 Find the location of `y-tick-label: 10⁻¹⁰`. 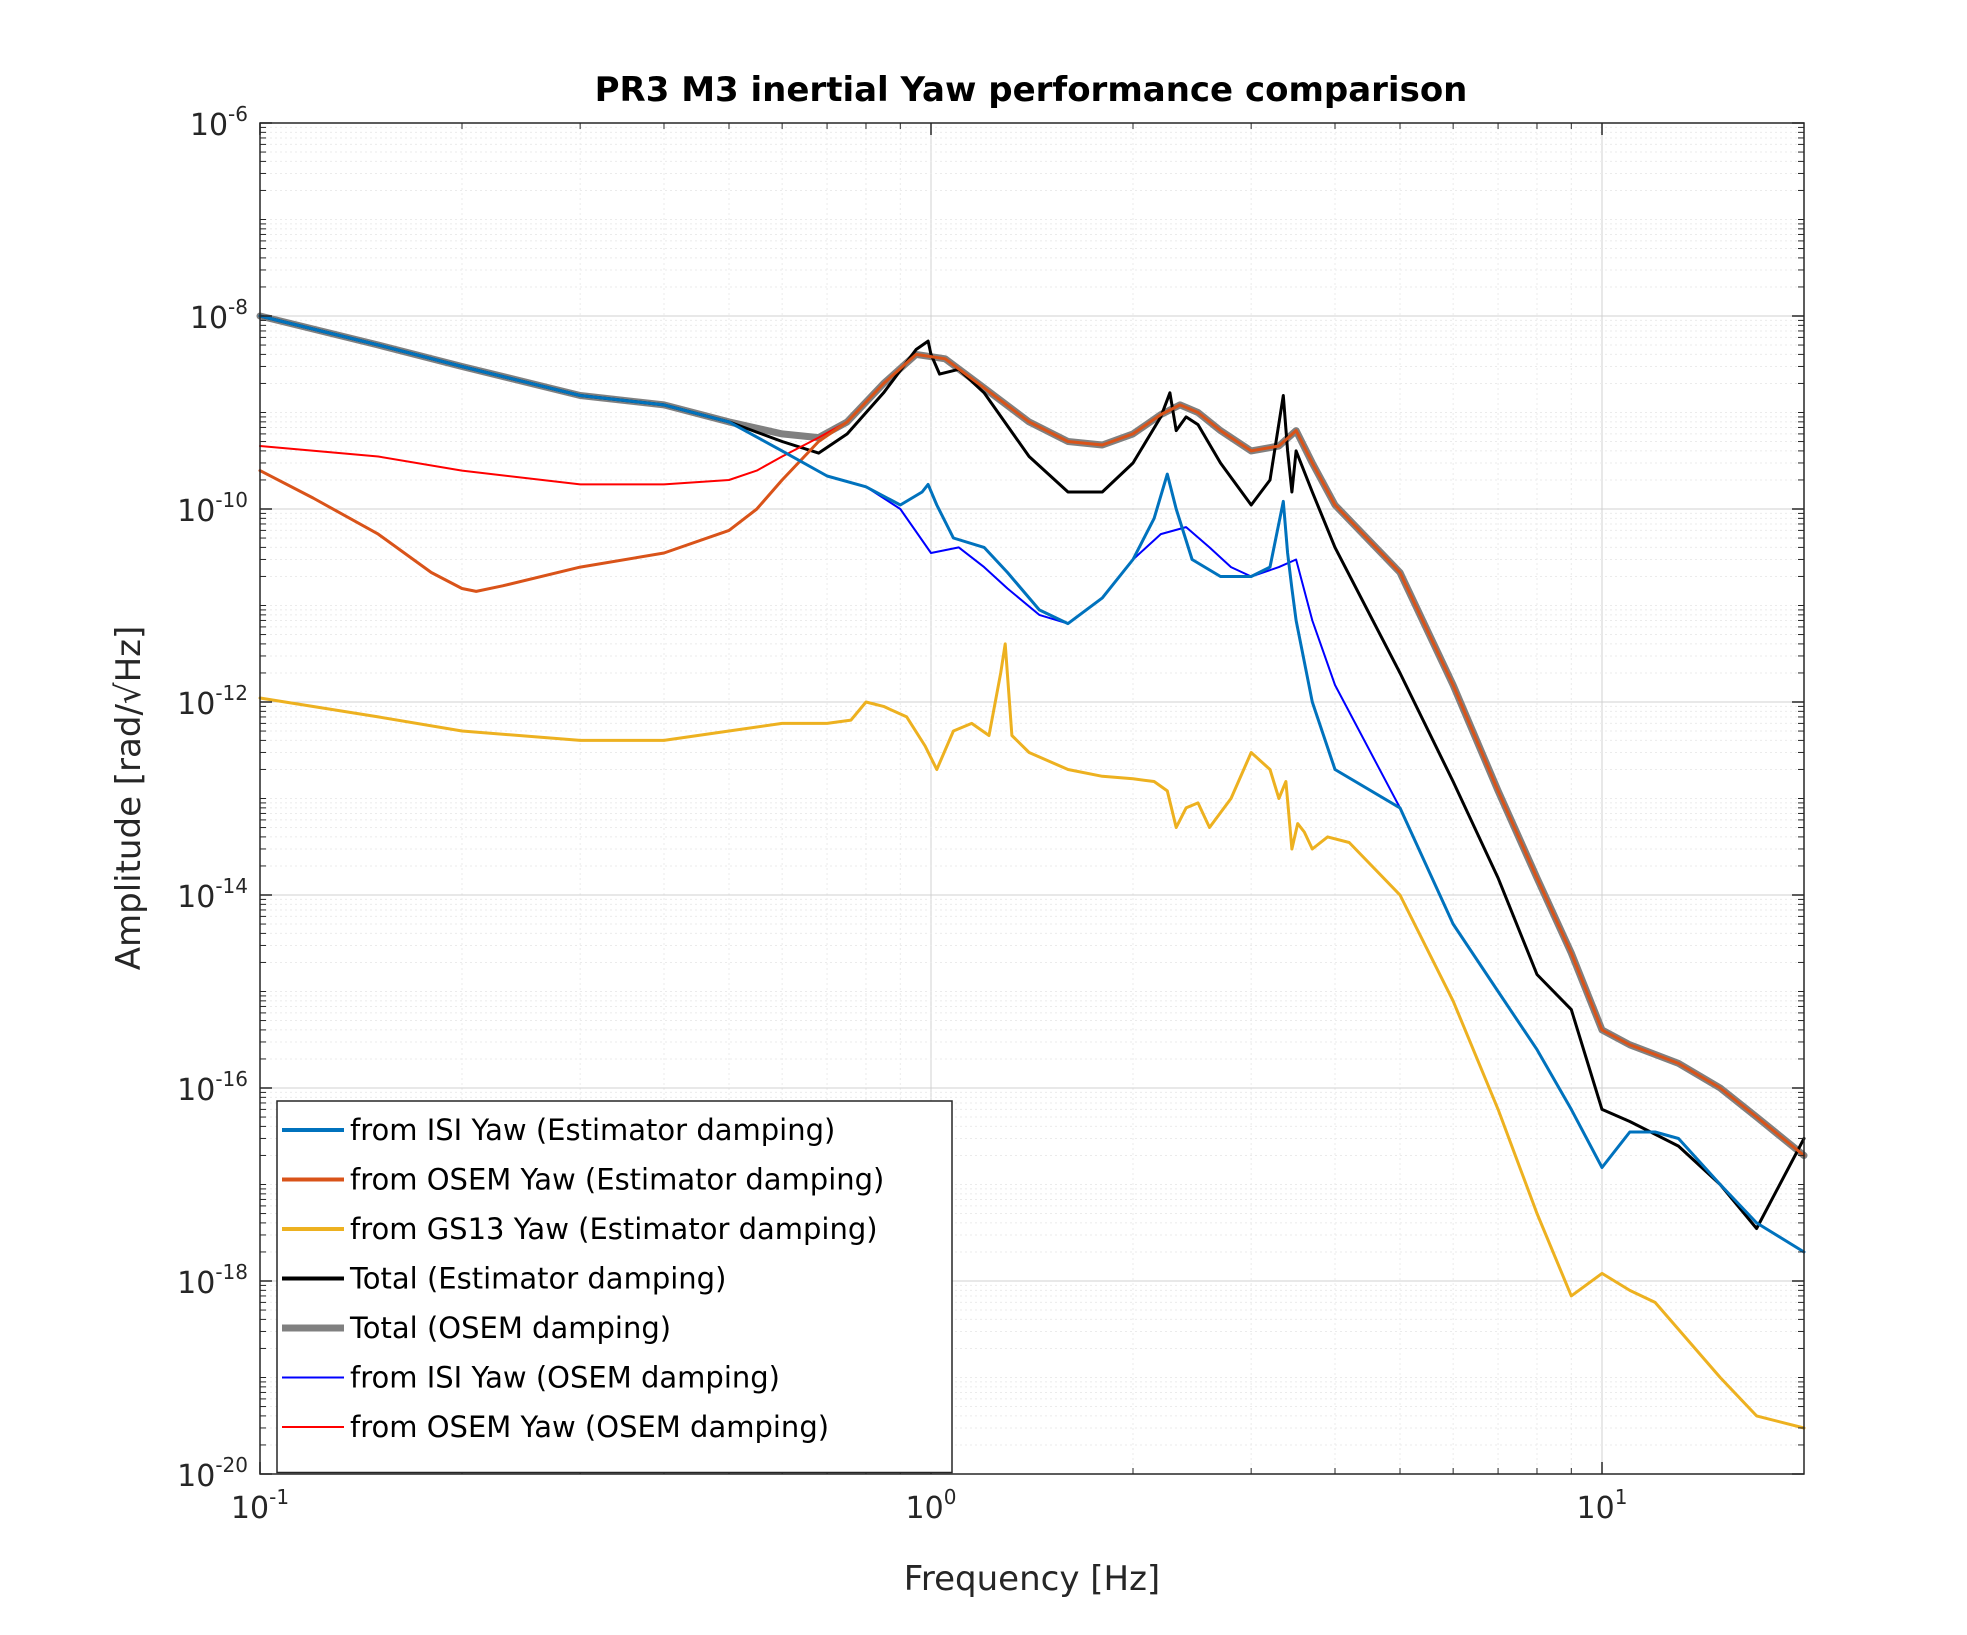

y-tick-label: 10⁻¹⁰ is located at coordinates (212, 508).